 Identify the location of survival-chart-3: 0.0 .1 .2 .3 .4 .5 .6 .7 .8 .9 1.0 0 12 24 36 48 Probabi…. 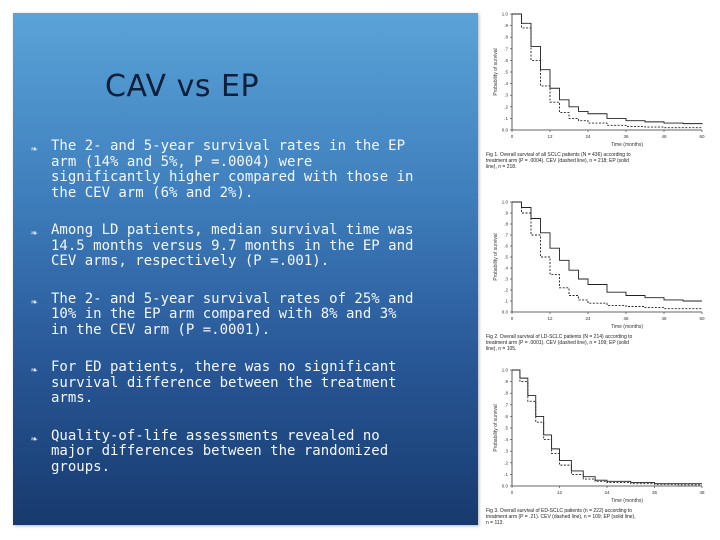
(595, 447).